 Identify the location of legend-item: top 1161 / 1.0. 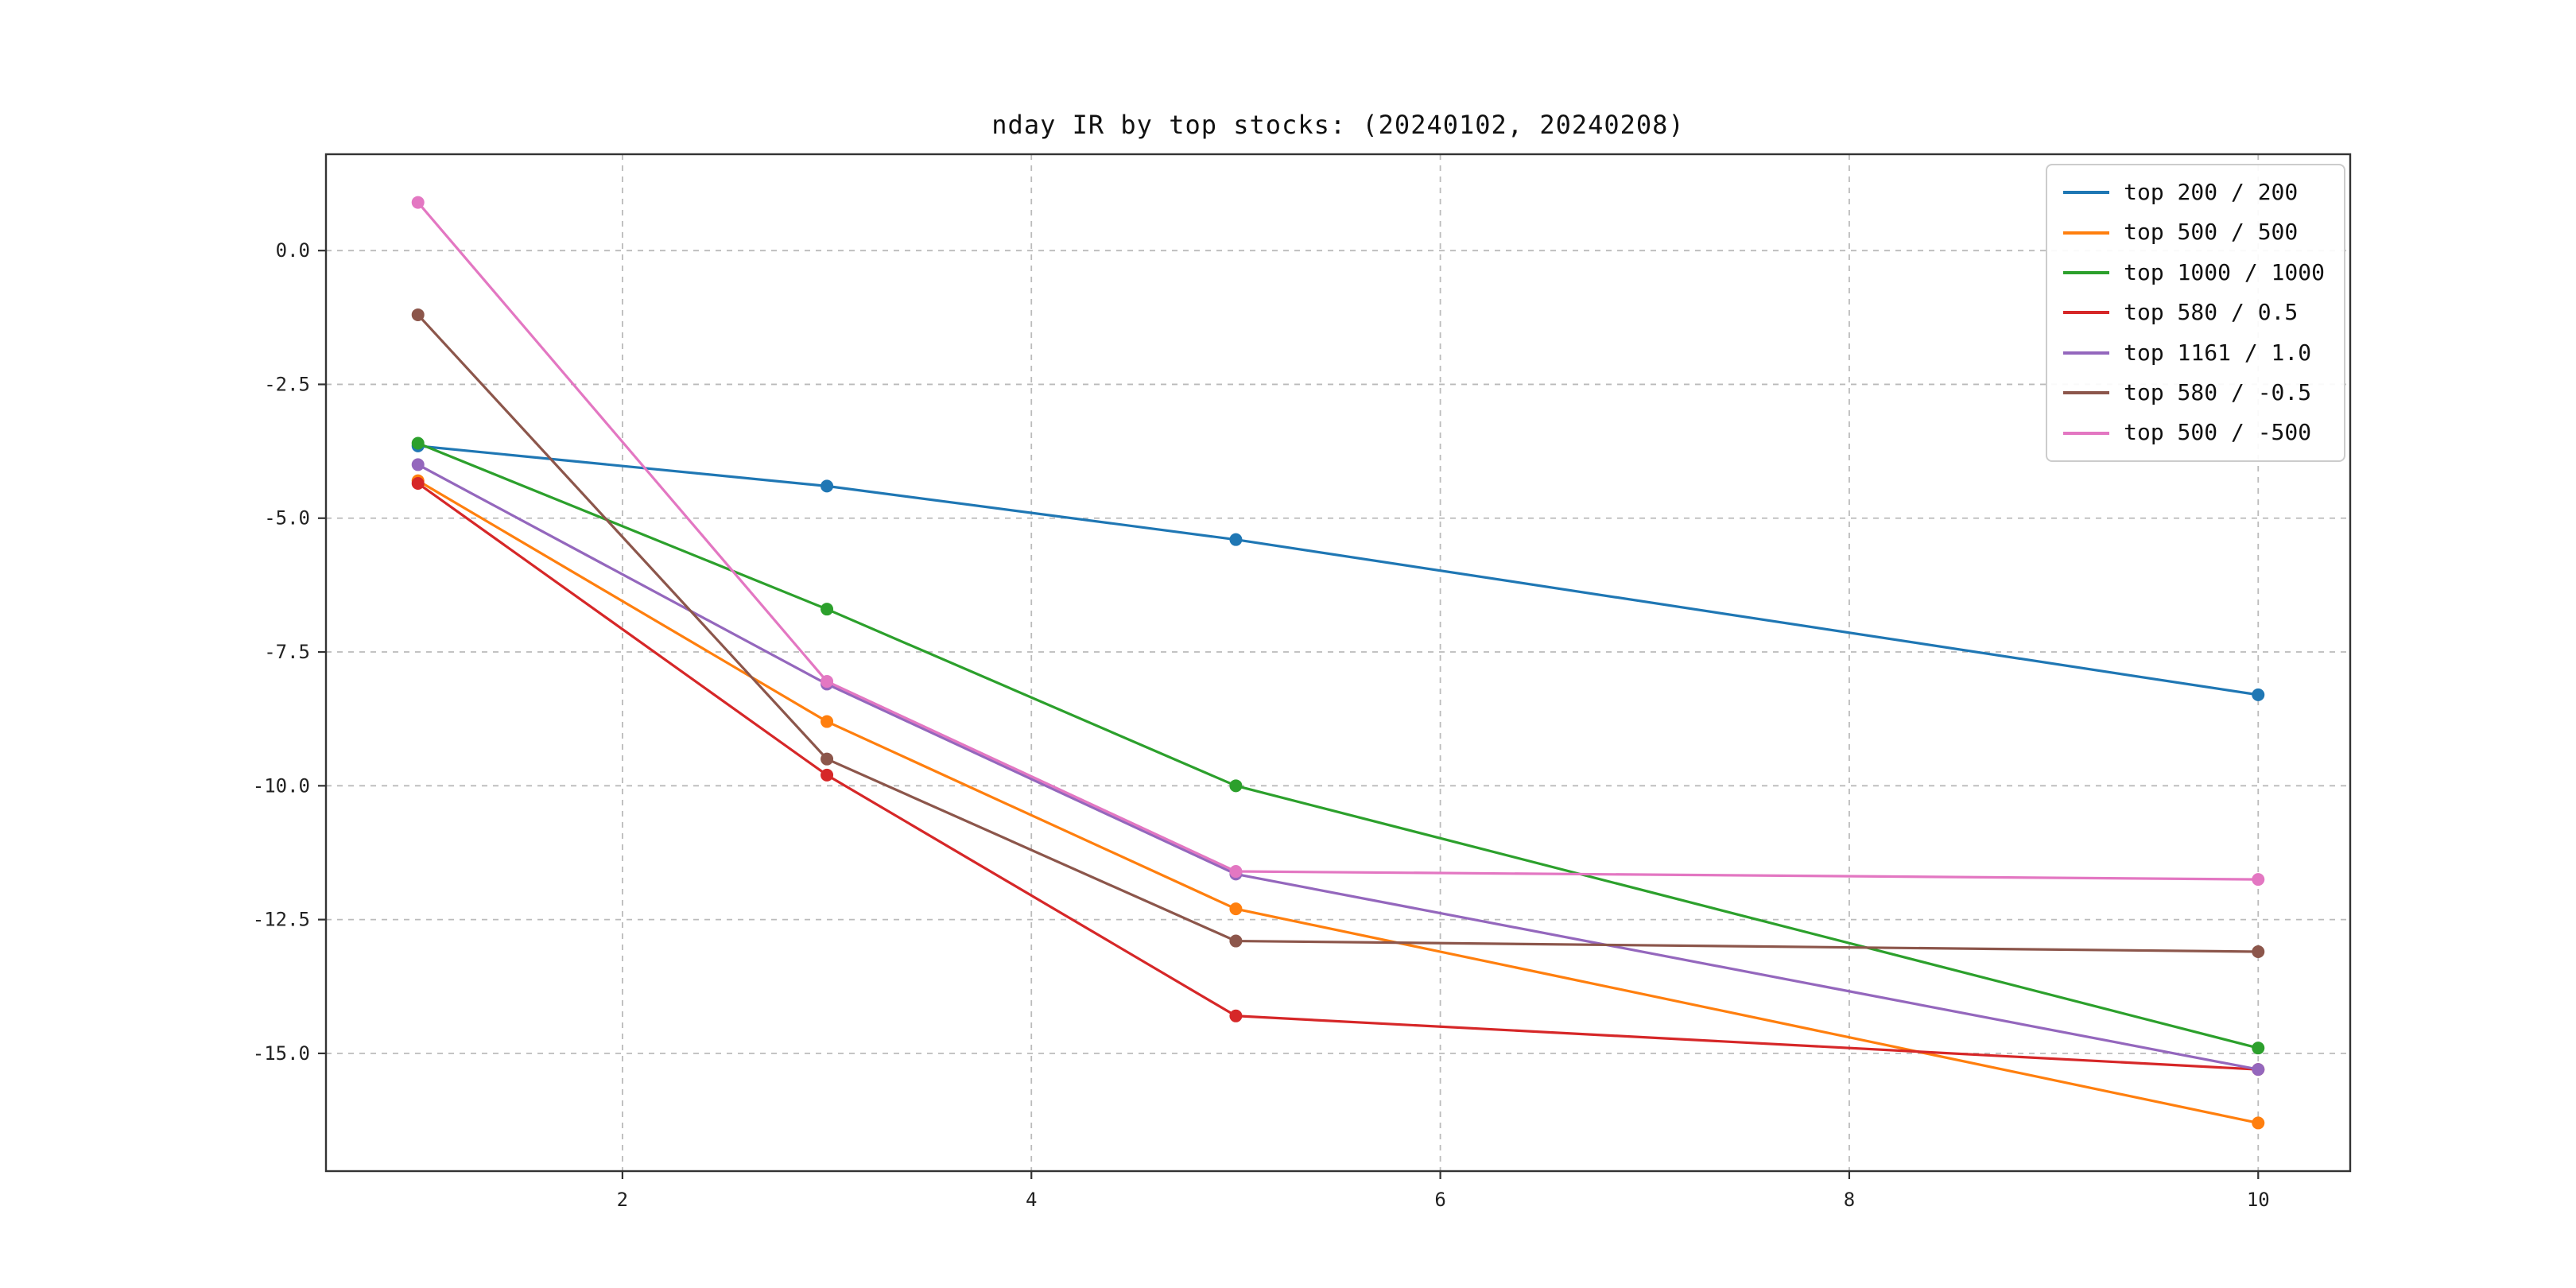
(2194, 353).